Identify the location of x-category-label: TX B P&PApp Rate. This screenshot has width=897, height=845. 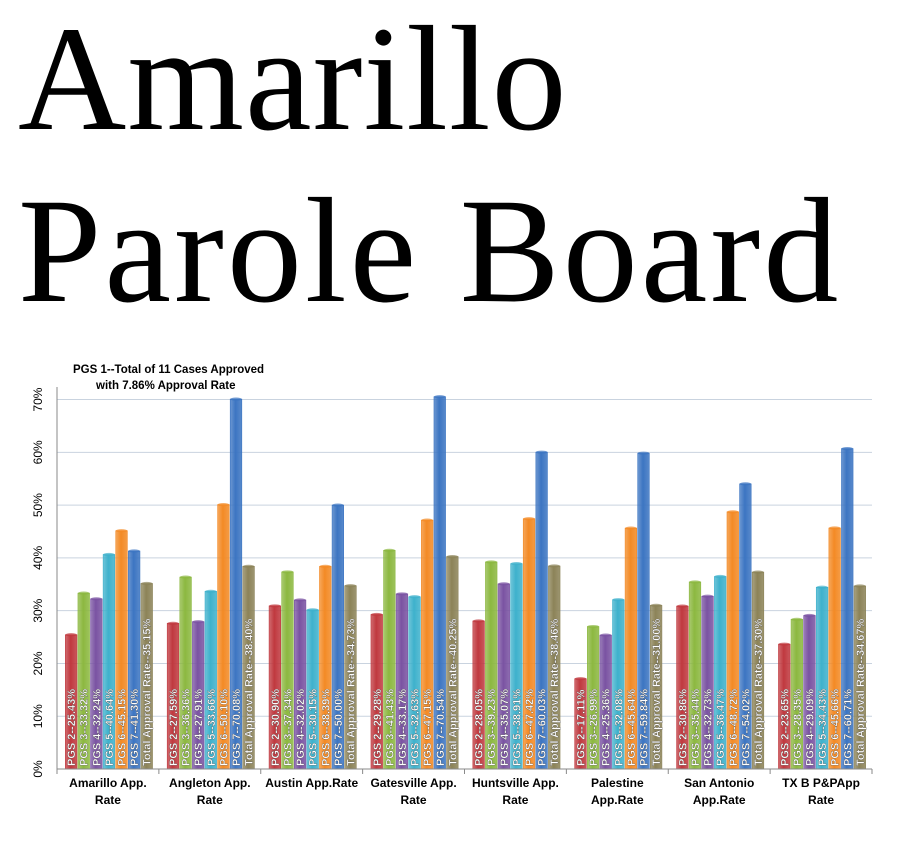
(821, 791).